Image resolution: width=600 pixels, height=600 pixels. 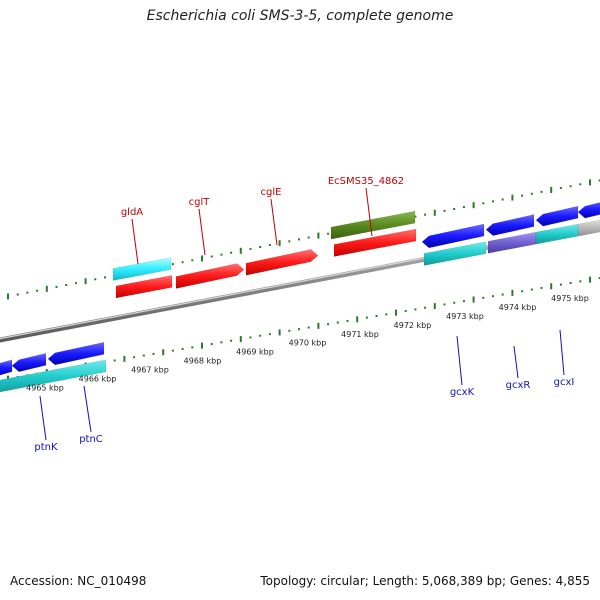 I want to click on accession-text: Accession: NC_010498, so click(x=78, y=581).